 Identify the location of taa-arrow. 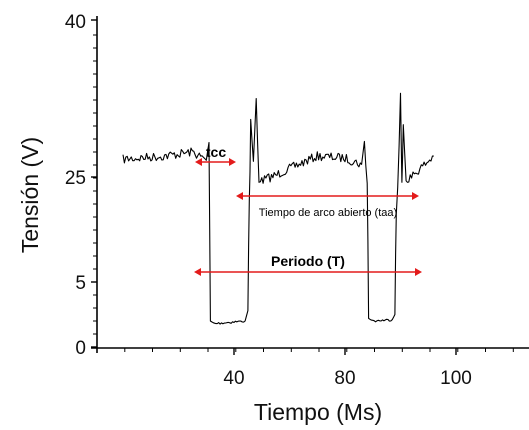
(327, 196).